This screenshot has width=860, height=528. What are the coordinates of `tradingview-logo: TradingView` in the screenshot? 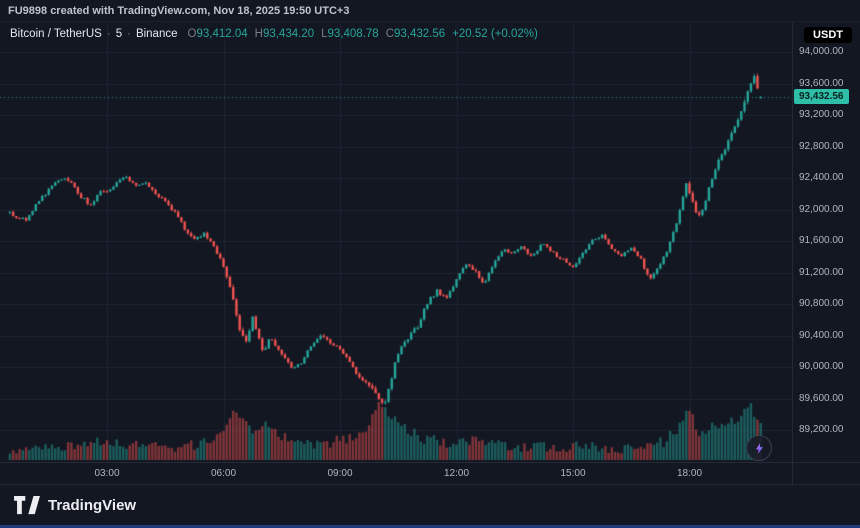 It's located at (75, 505).